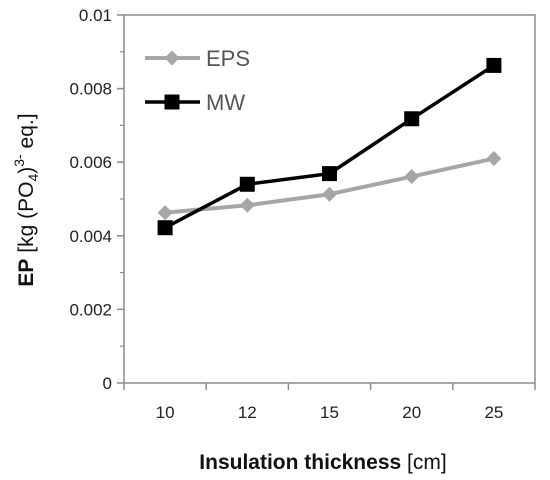 The height and width of the screenshot is (480, 550). Describe the element at coordinates (165, 412) in the screenshot. I see `x-tick-label: 10` at that location.